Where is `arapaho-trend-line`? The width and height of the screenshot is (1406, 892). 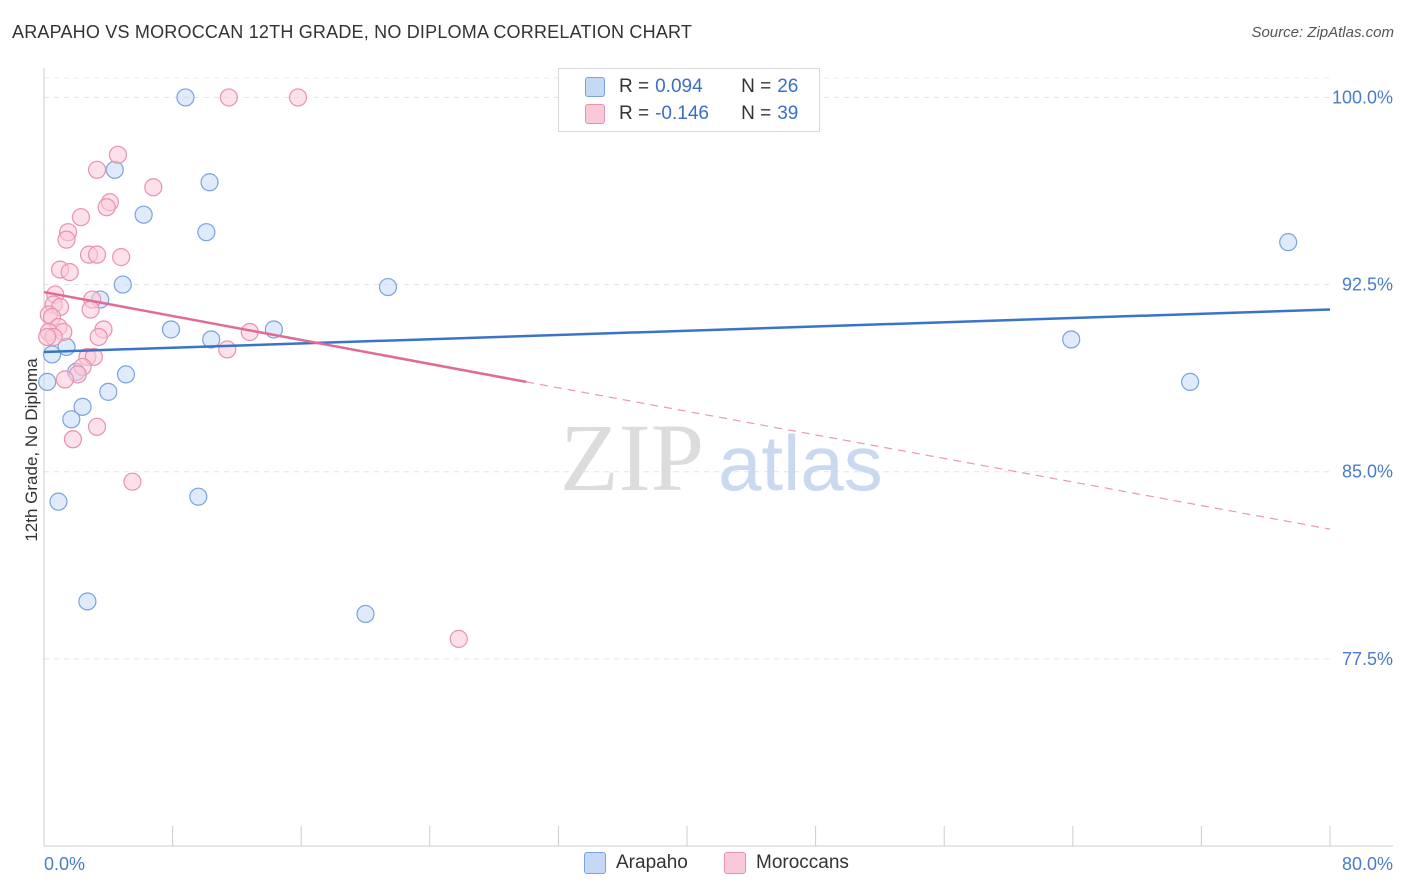
arapaho-trend-line is located at coordinates (687, 331).